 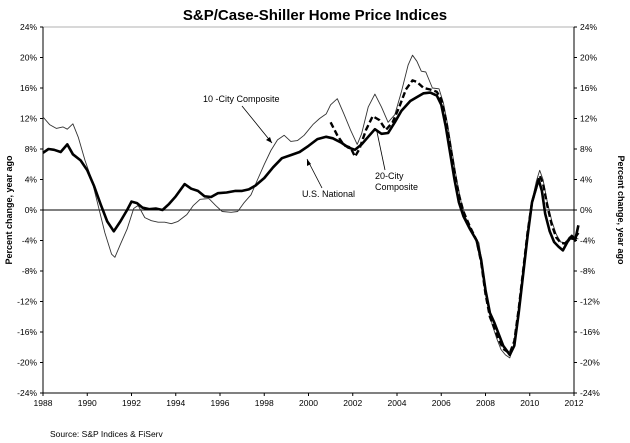 I want to click on x-tick-label: 2006, so click(x=441, y=403).